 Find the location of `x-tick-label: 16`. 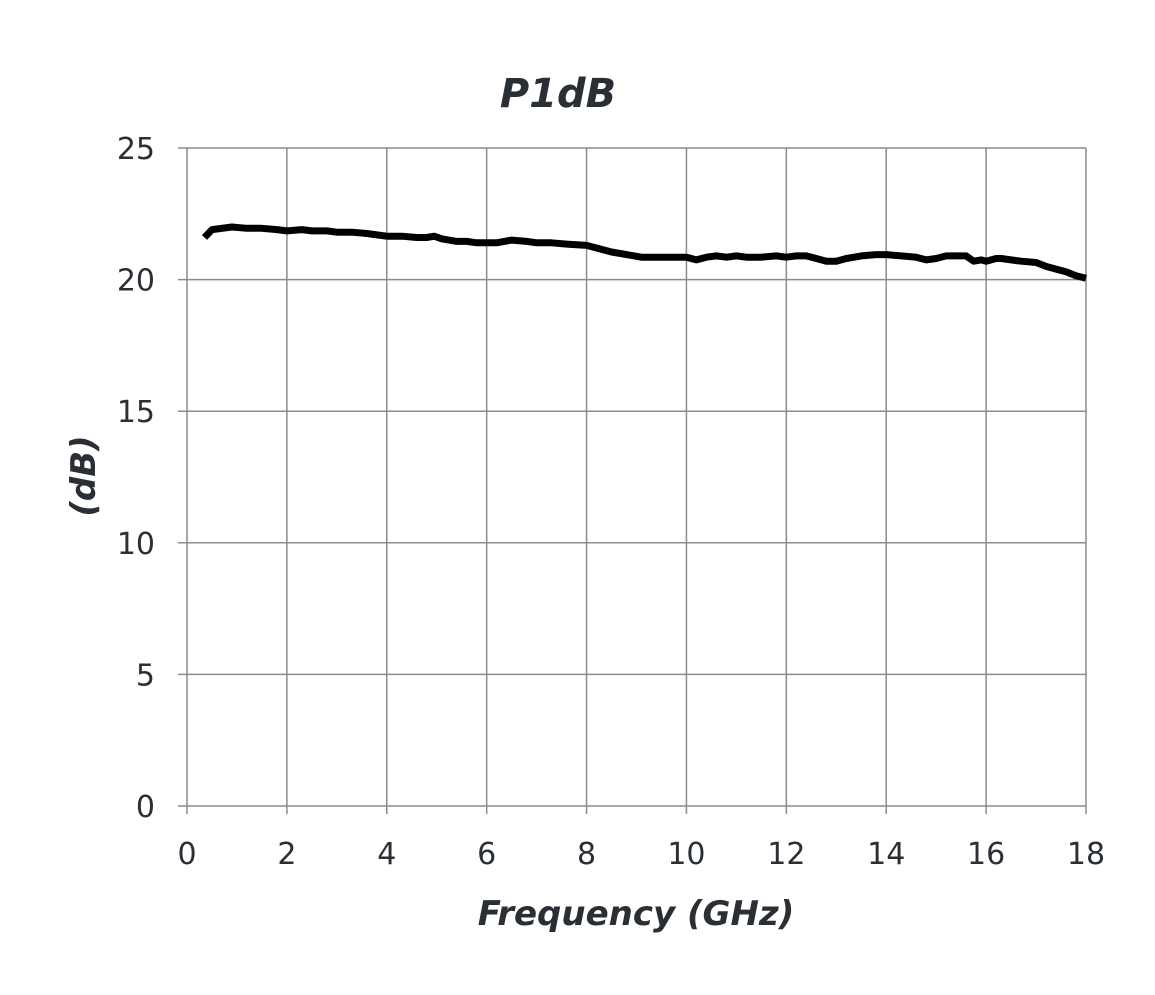

x-tick-label: 16 is located at coordinates (986, 854).